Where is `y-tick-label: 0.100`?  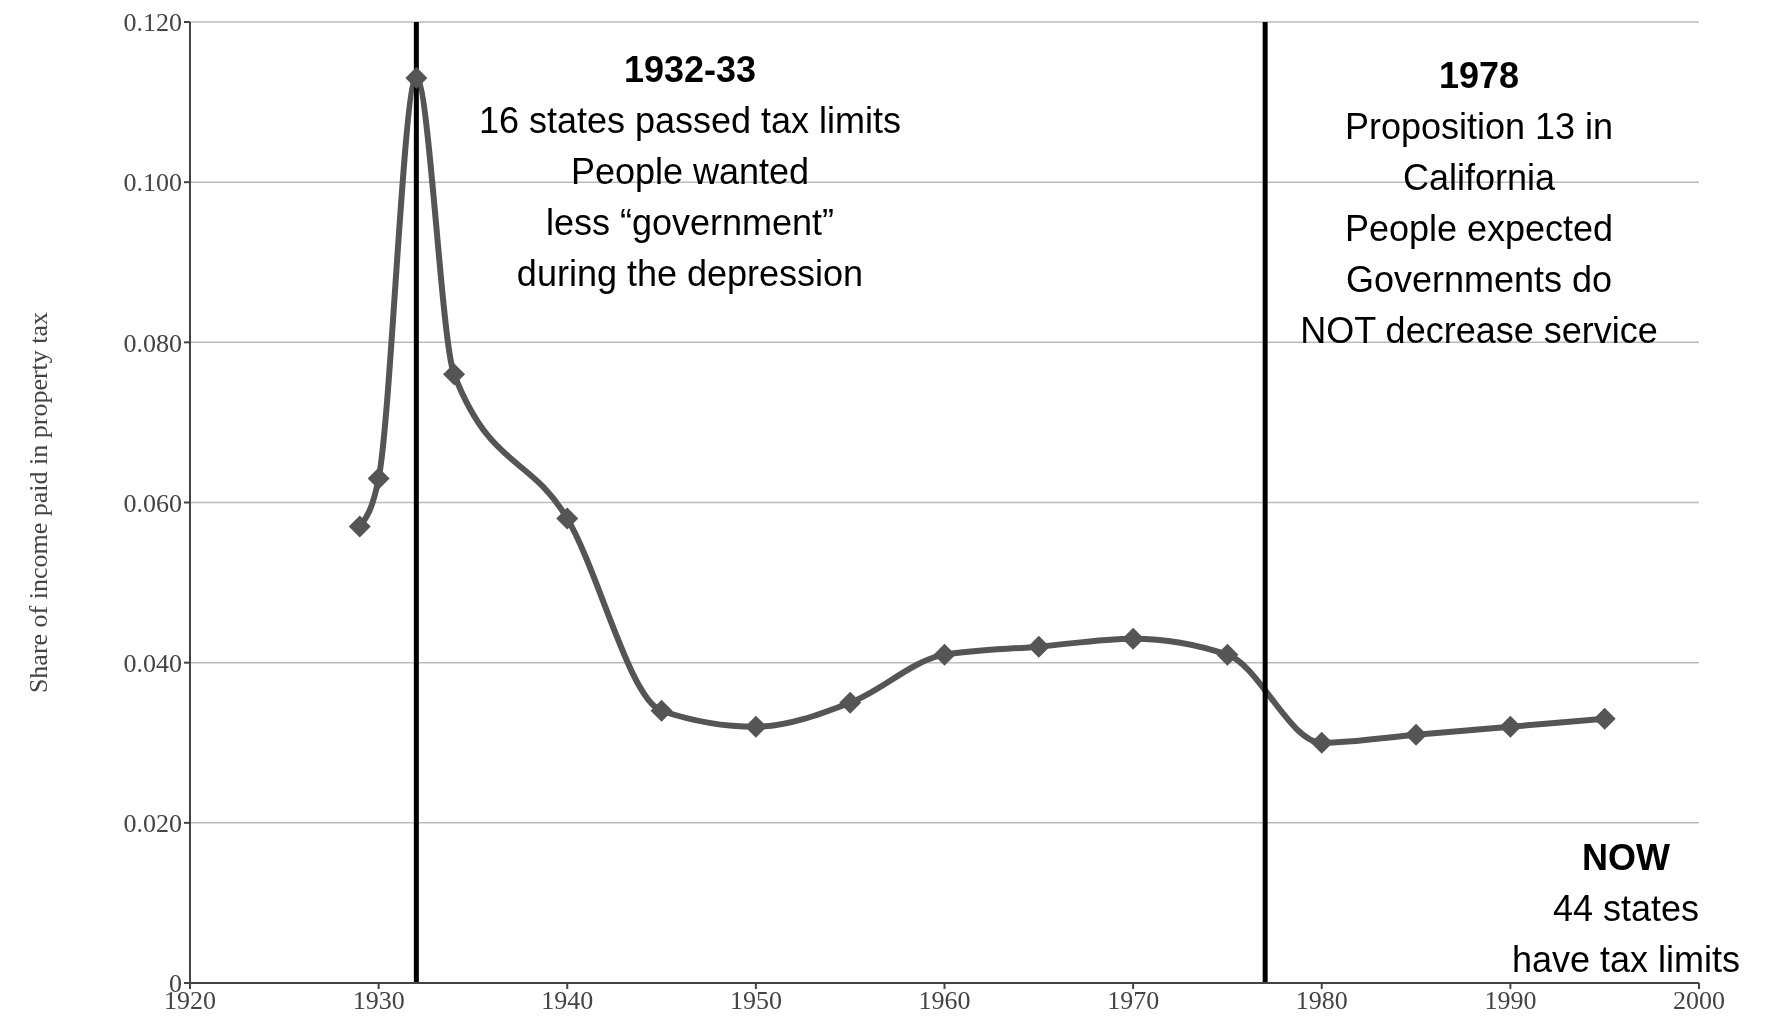 y-tick-label: 0.100 is located at coordinates (152, 183).